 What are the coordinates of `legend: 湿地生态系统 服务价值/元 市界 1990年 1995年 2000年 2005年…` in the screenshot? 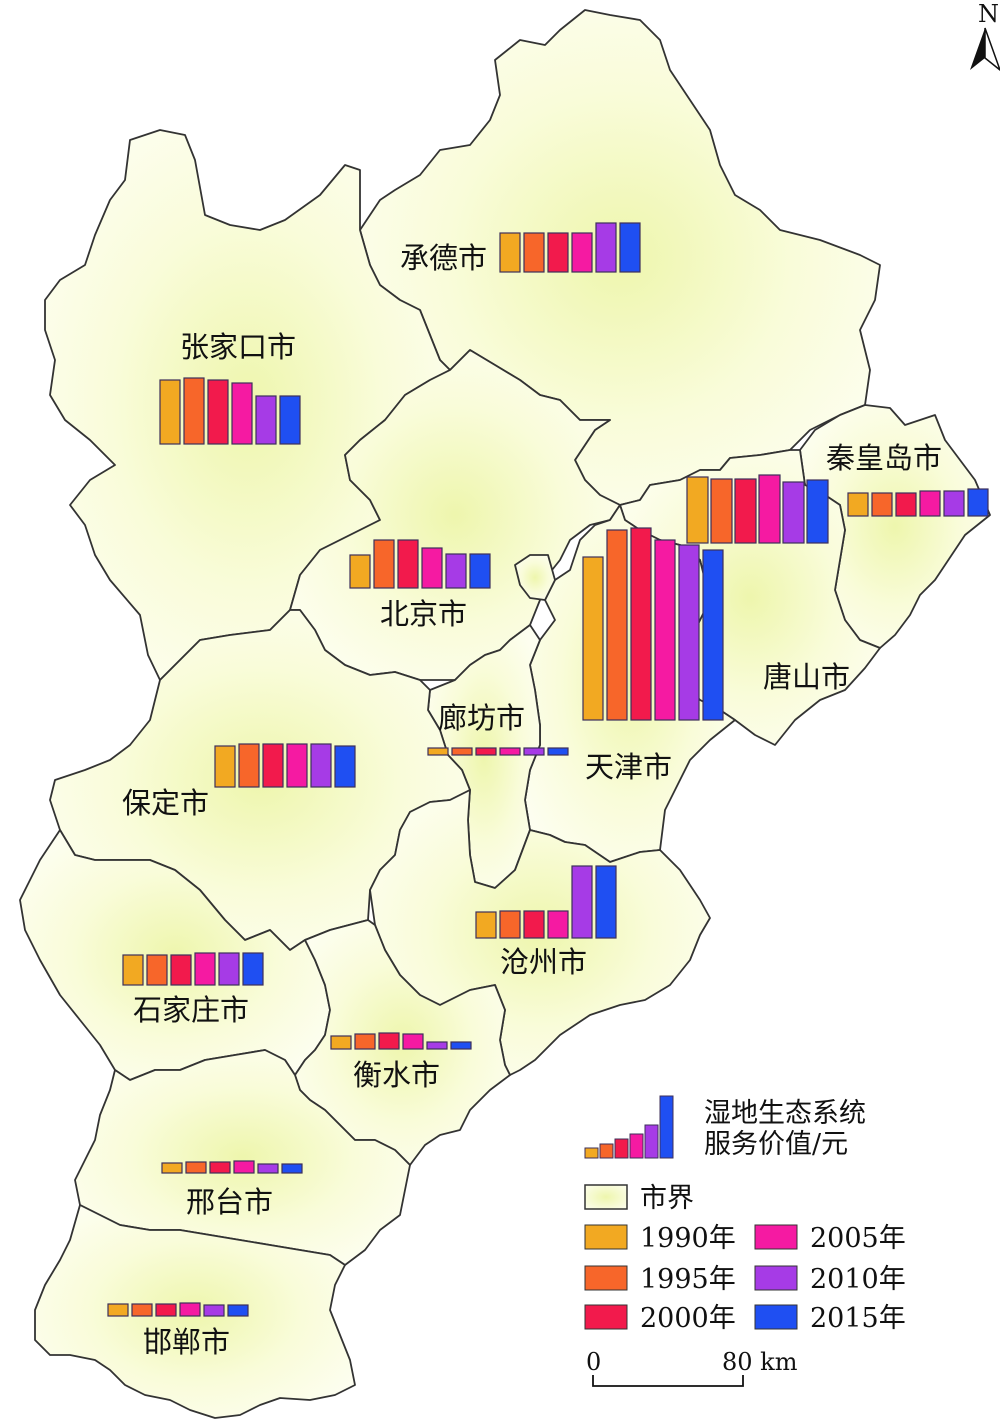 It's located at (745, 1214).